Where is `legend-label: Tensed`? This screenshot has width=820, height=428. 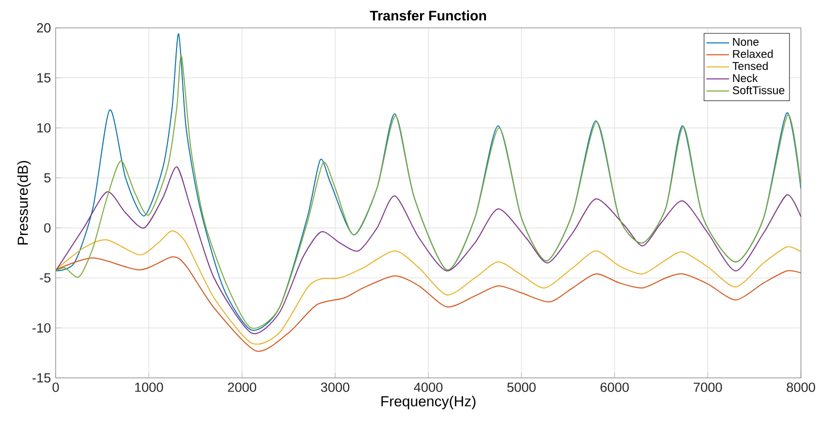
legend-label: Tensed is located at coordinates (750, 66).